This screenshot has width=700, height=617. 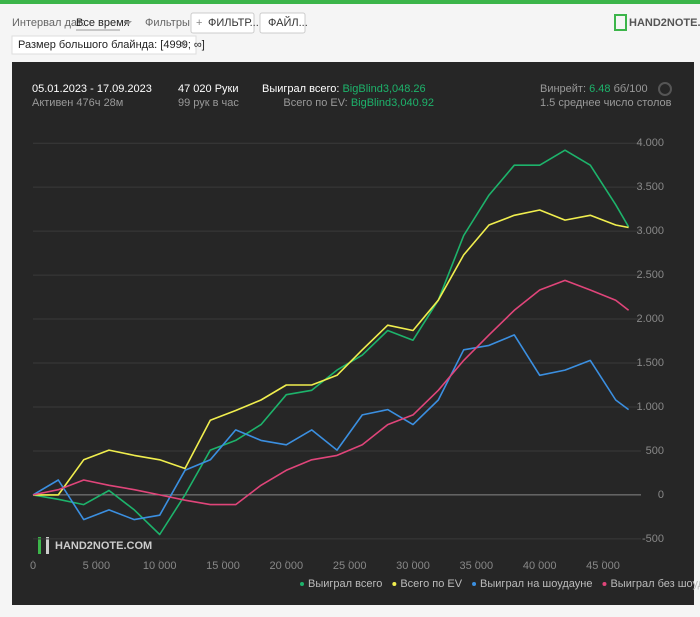 I want to click on dropdown-arrow, so click(x=128, y=23).